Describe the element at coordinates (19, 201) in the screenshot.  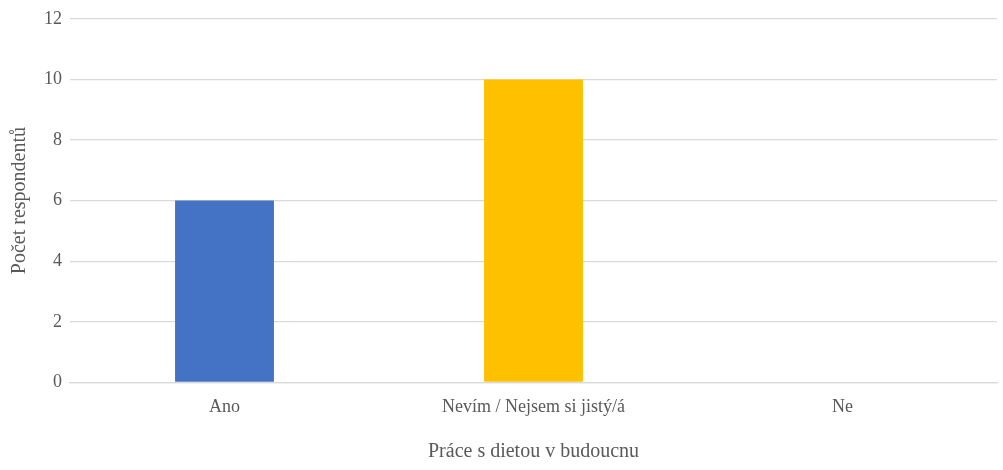
I see `y-axis-title: Počet respondentů` at that location.